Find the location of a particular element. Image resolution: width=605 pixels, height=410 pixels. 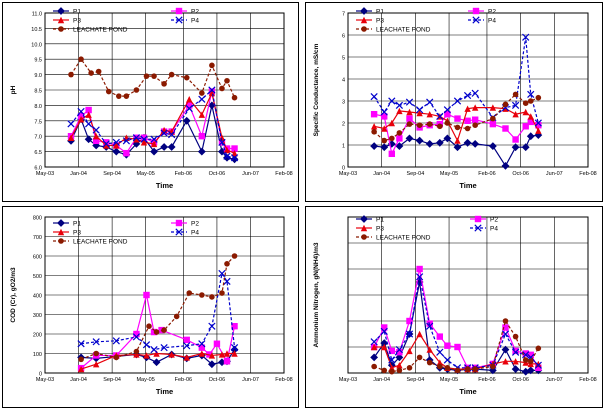

y-tick-label: 9.5 is located at coordinates (38, 61).